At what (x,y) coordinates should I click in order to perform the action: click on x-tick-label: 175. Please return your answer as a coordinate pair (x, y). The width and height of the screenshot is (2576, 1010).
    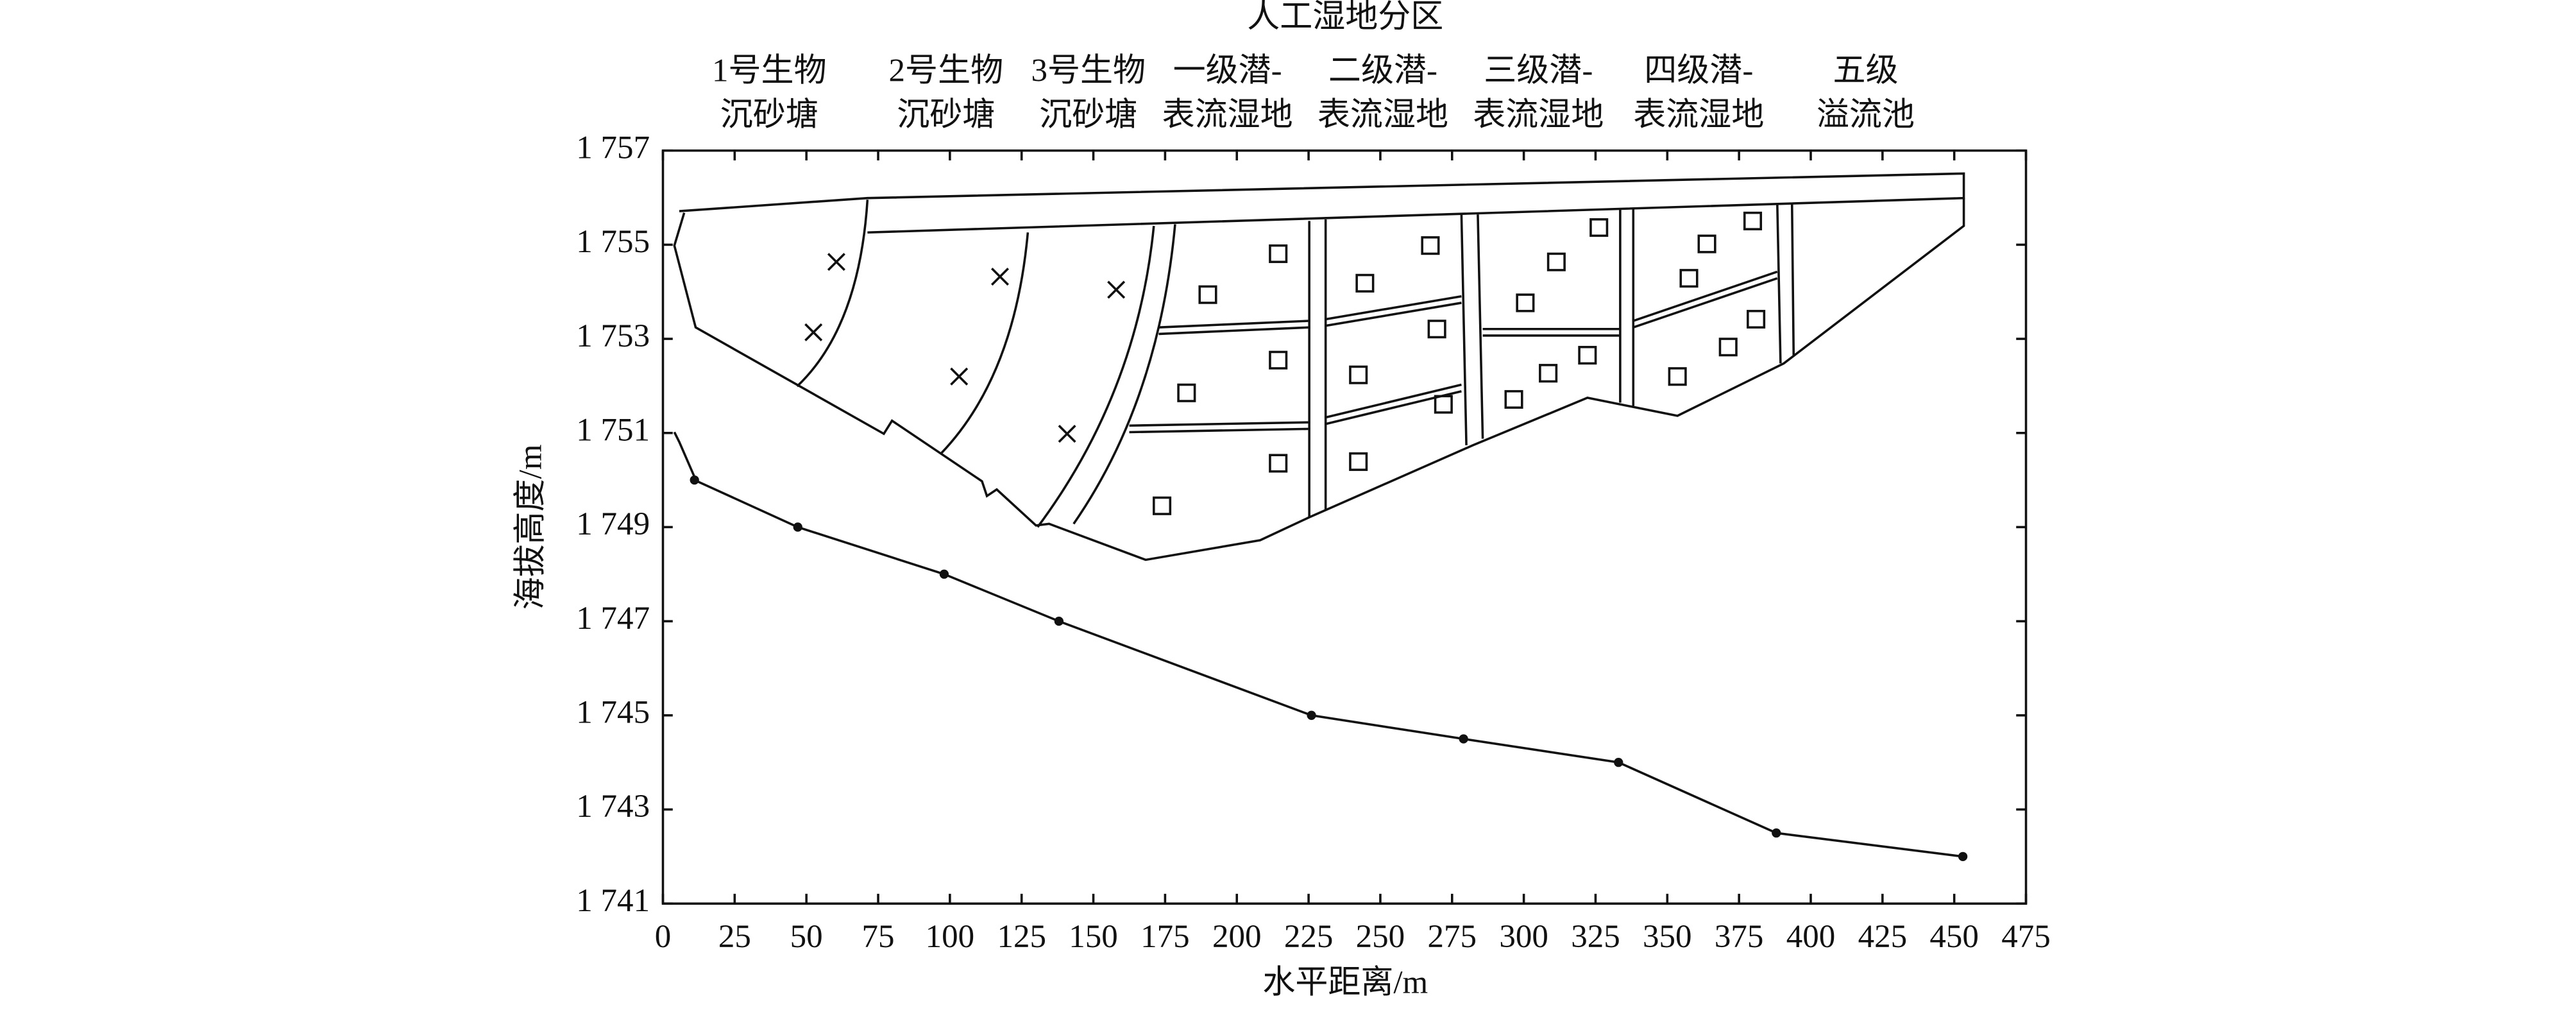
    Looking at the image, I should click on (1165, 937).